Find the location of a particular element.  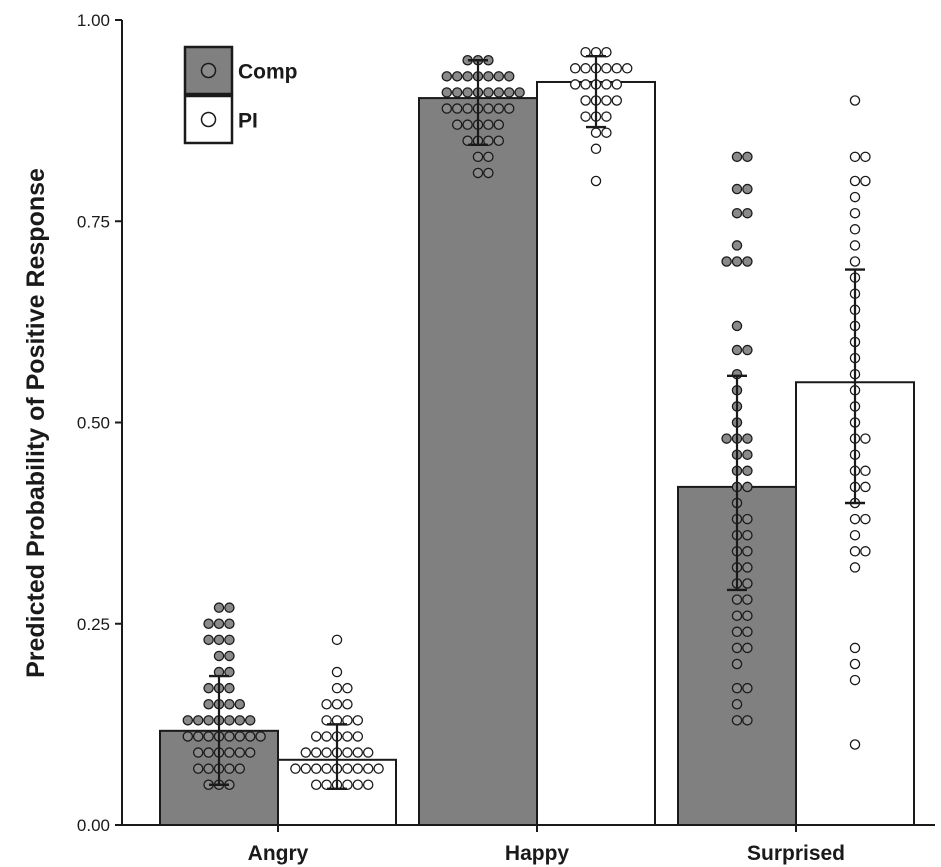

legend: Comp PI is located at coordinates (240, 95).